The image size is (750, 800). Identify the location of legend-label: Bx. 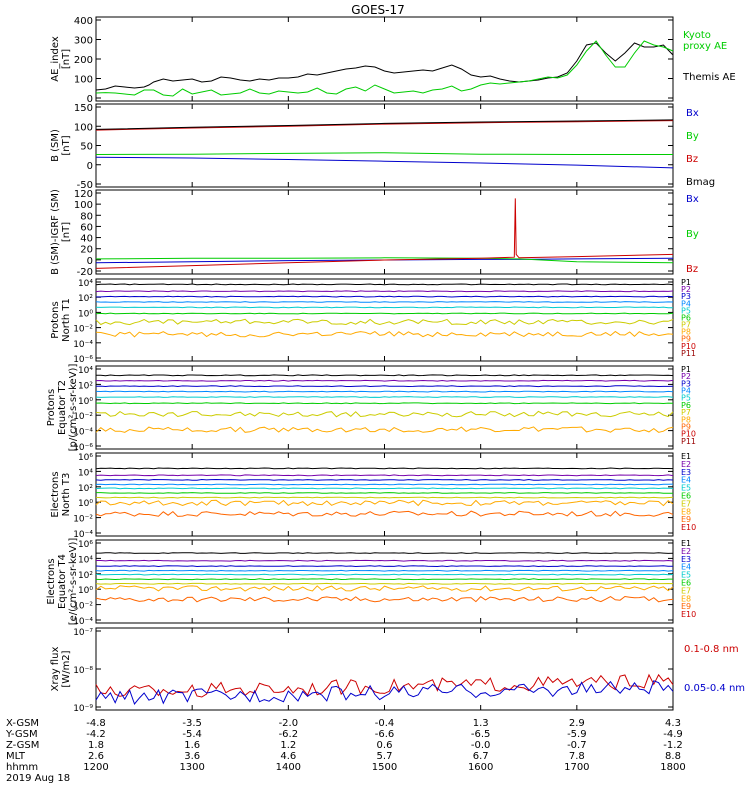
(692, 199).